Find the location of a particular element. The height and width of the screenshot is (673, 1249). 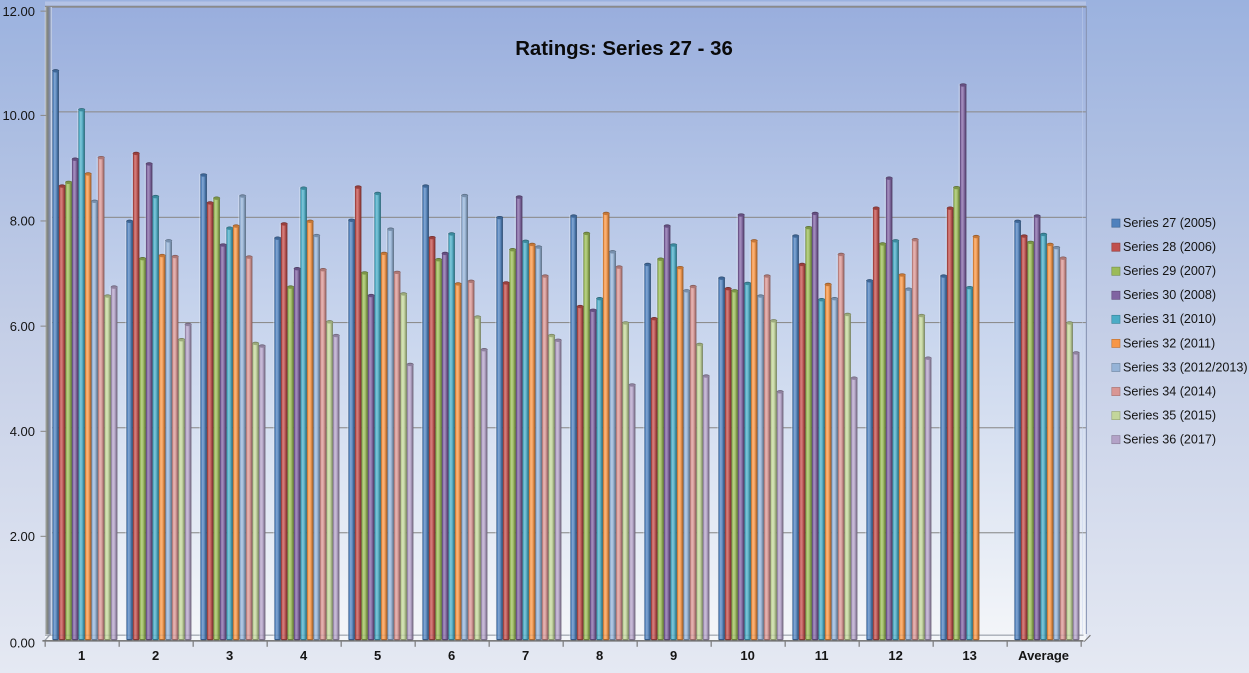

svg-text: Series 32 (2011) is located at coordinates (1169, 343).